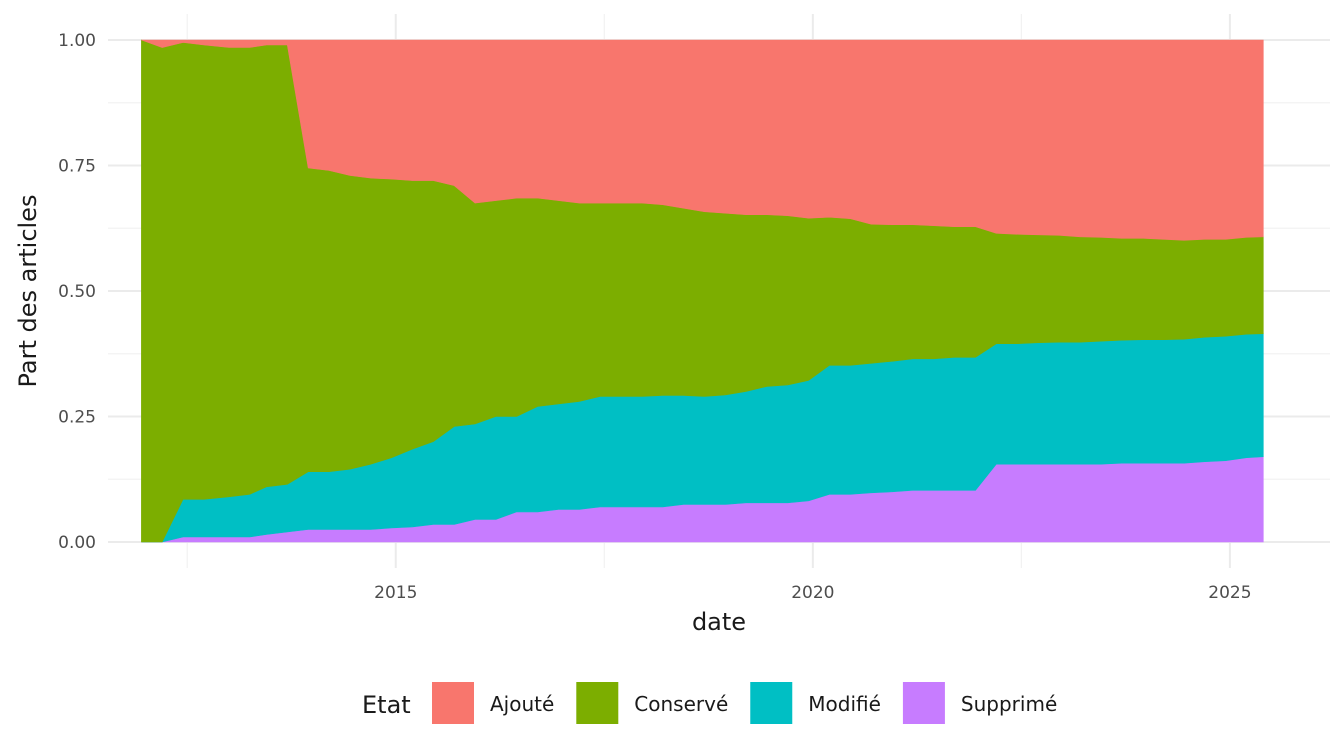  Describe the element at coordinates (719, 622) in the screenshot. I see `x-axis-title: date` at that location.